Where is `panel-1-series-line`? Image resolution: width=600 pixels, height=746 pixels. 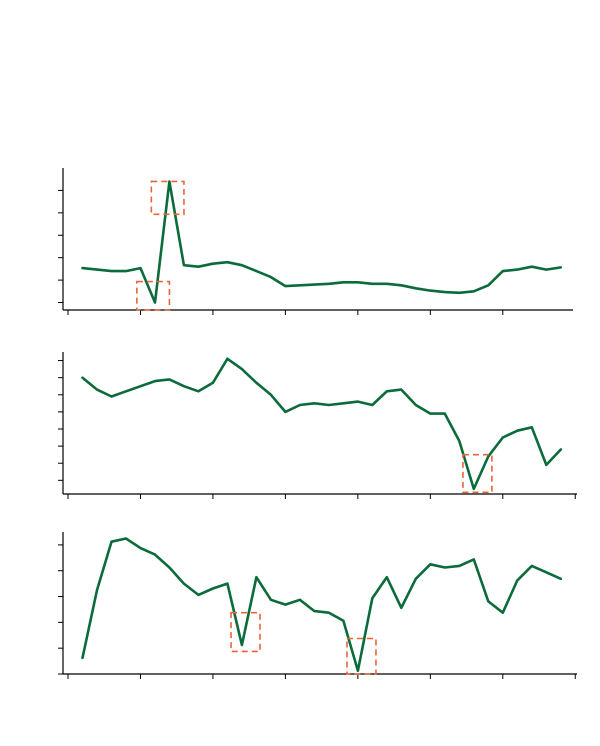
panel-1-series-line is located at coordinates (322, 242).